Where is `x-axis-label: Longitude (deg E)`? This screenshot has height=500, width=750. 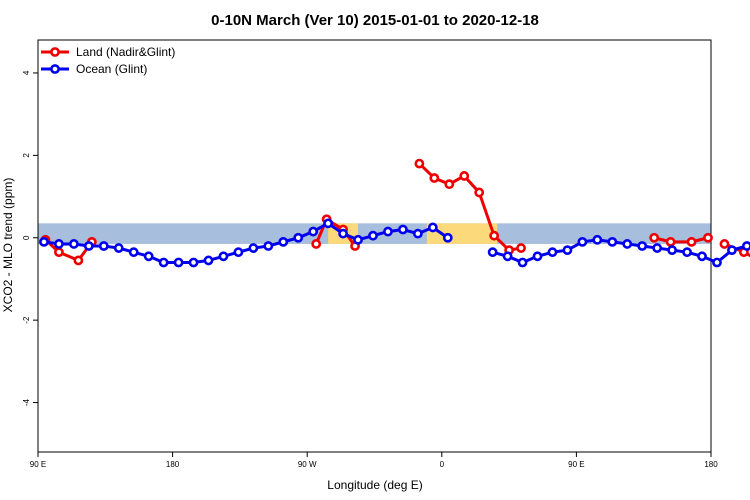 x-axis-label: Longitude (deg E) is located at coordinates (374, 485).